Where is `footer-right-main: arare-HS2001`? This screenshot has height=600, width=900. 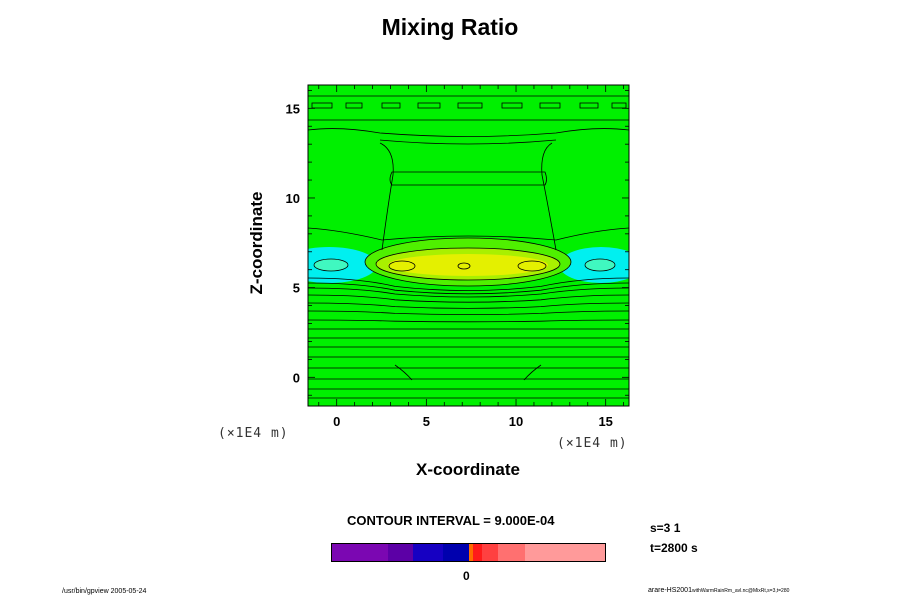 footer-right-main: arare-HS2001 is located at coordinates (670, 590).